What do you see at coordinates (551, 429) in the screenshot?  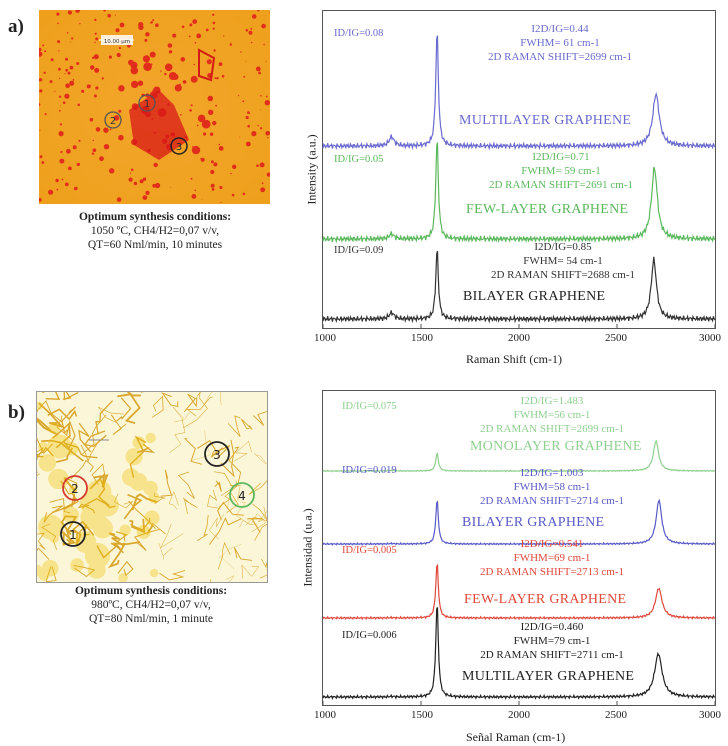 I see `shift-b-monolayer: 2D RAMAN SHIFT=2699 cm-1` at bounding box center [551, 429].